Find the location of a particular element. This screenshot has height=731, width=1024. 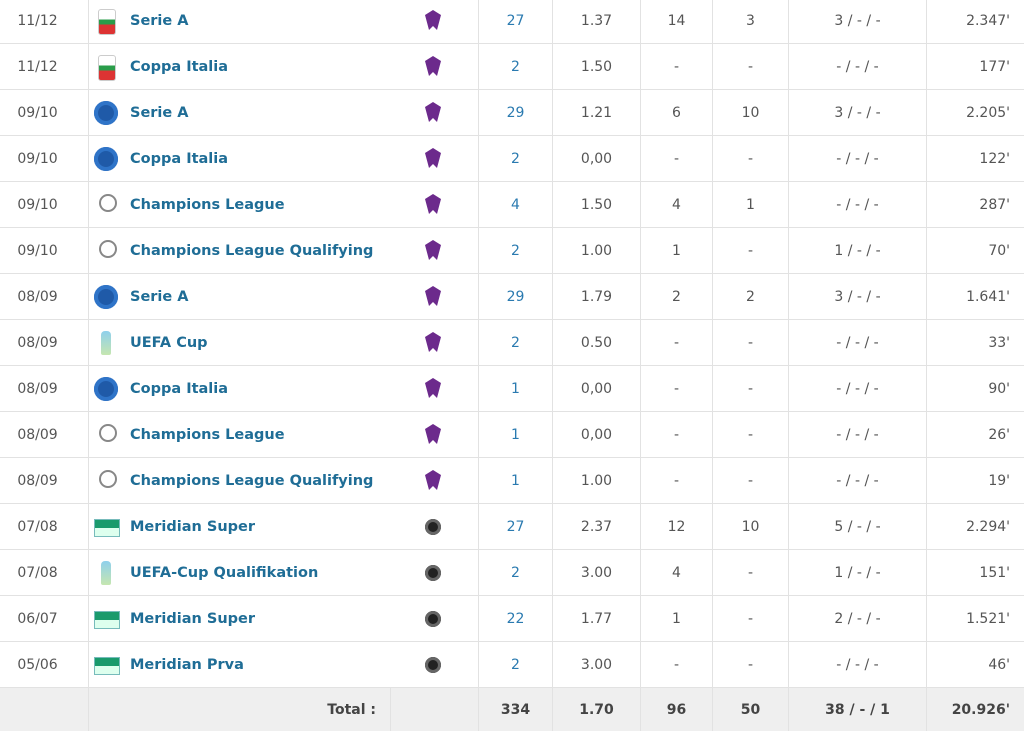

points-per-match: 1.21 is located at coordinates (596, 112).